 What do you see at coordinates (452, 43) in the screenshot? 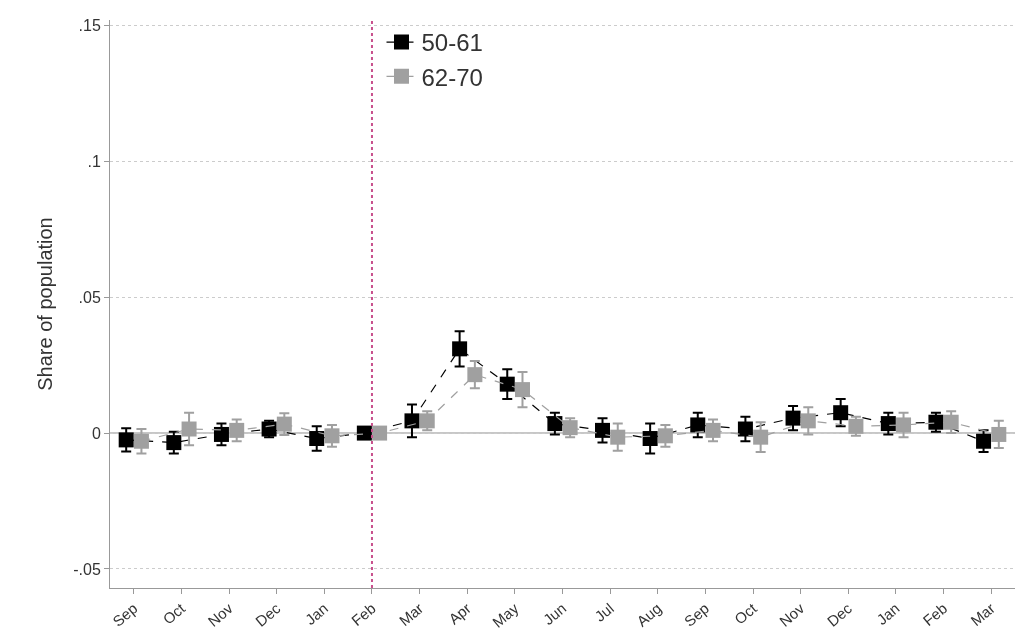
I see `legend-label: 50-61` at bounding box center [452, 43].